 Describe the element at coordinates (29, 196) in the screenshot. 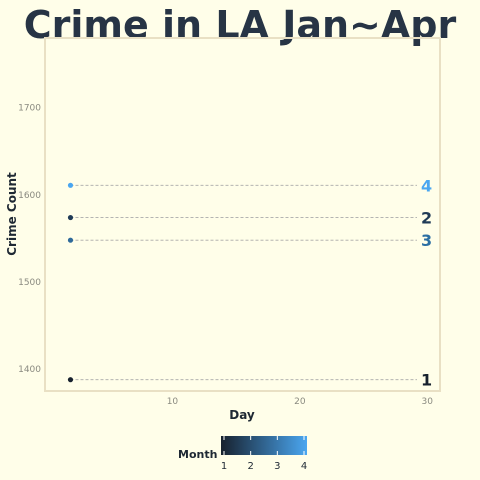

I see `y-tick-label: 1600` at that location.